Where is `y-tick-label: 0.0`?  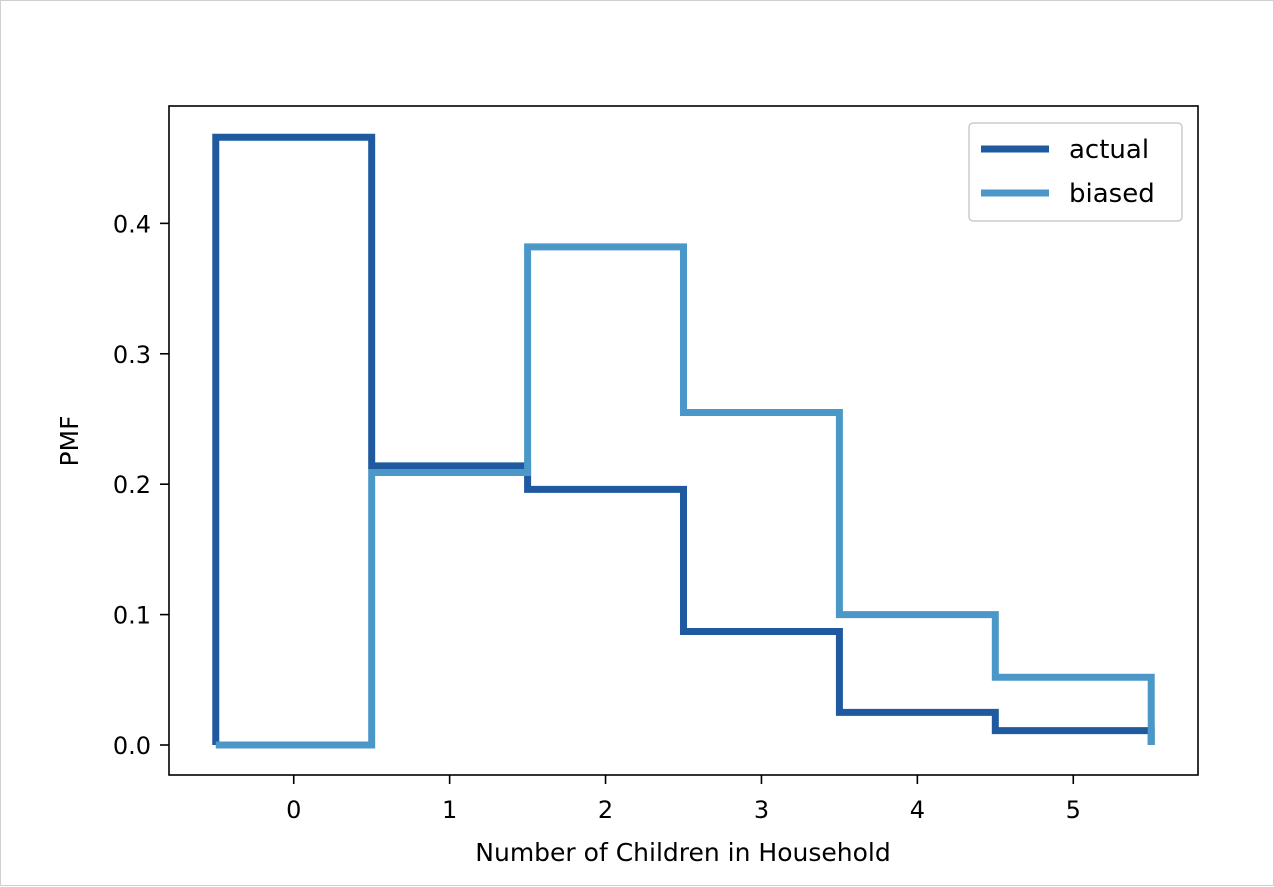
y-tick-label: 0.0 is located at coordinates (132, 746).